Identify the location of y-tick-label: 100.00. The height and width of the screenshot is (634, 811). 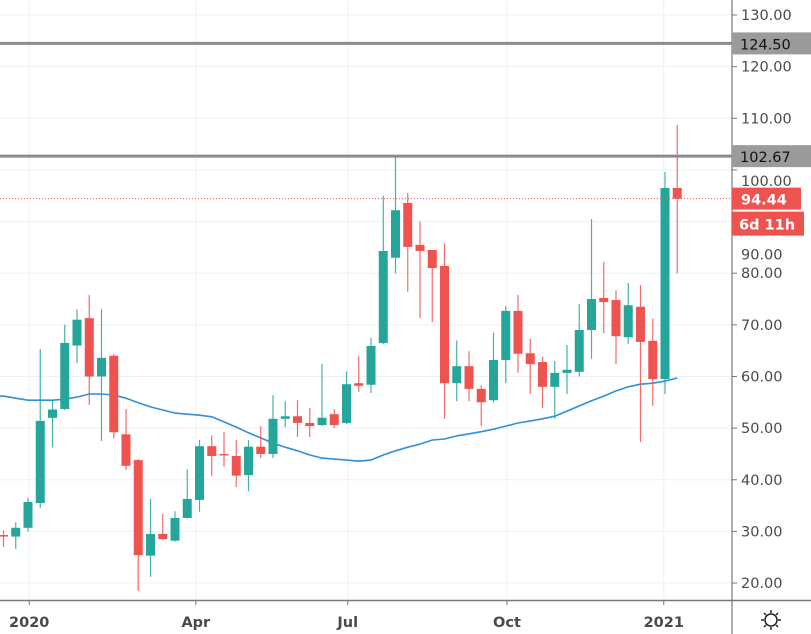
(766, 182).